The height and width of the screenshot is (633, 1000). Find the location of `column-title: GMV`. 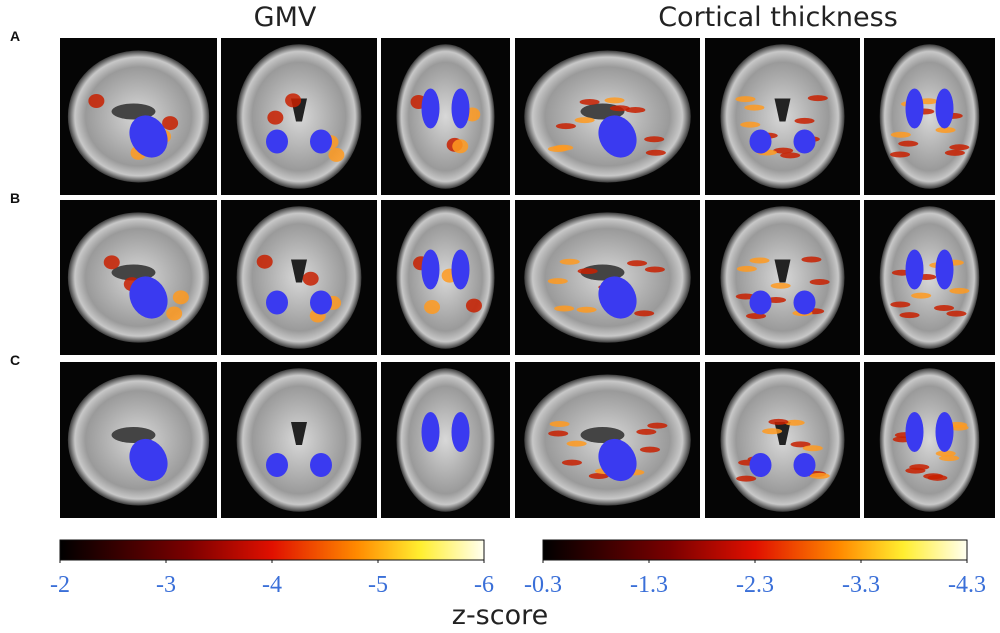

column-title: GMV is located at coordinates (285, 17).